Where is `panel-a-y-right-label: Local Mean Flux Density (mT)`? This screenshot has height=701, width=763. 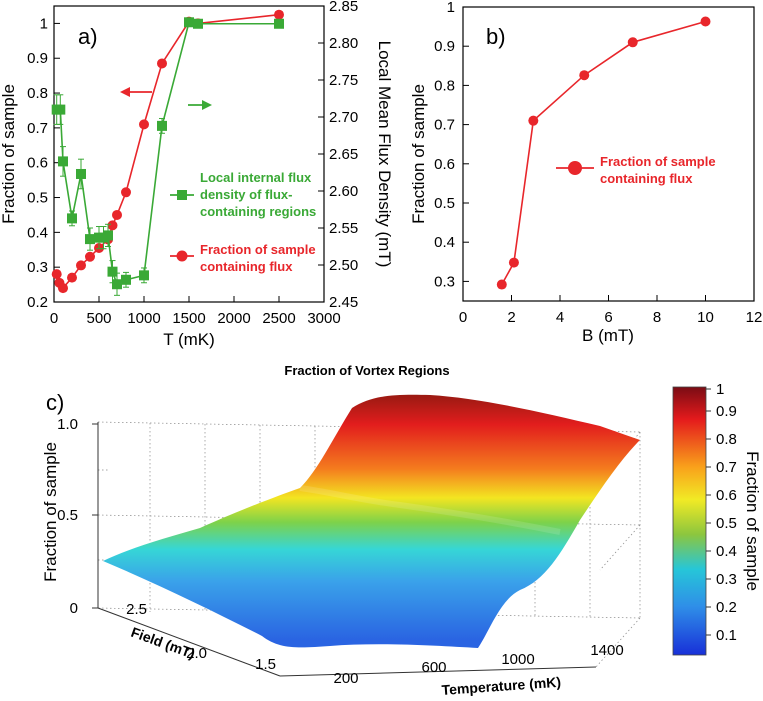
panel-a-y-right-label: Local Mean Flux Density (mT) is located at coordinates (384, 154).